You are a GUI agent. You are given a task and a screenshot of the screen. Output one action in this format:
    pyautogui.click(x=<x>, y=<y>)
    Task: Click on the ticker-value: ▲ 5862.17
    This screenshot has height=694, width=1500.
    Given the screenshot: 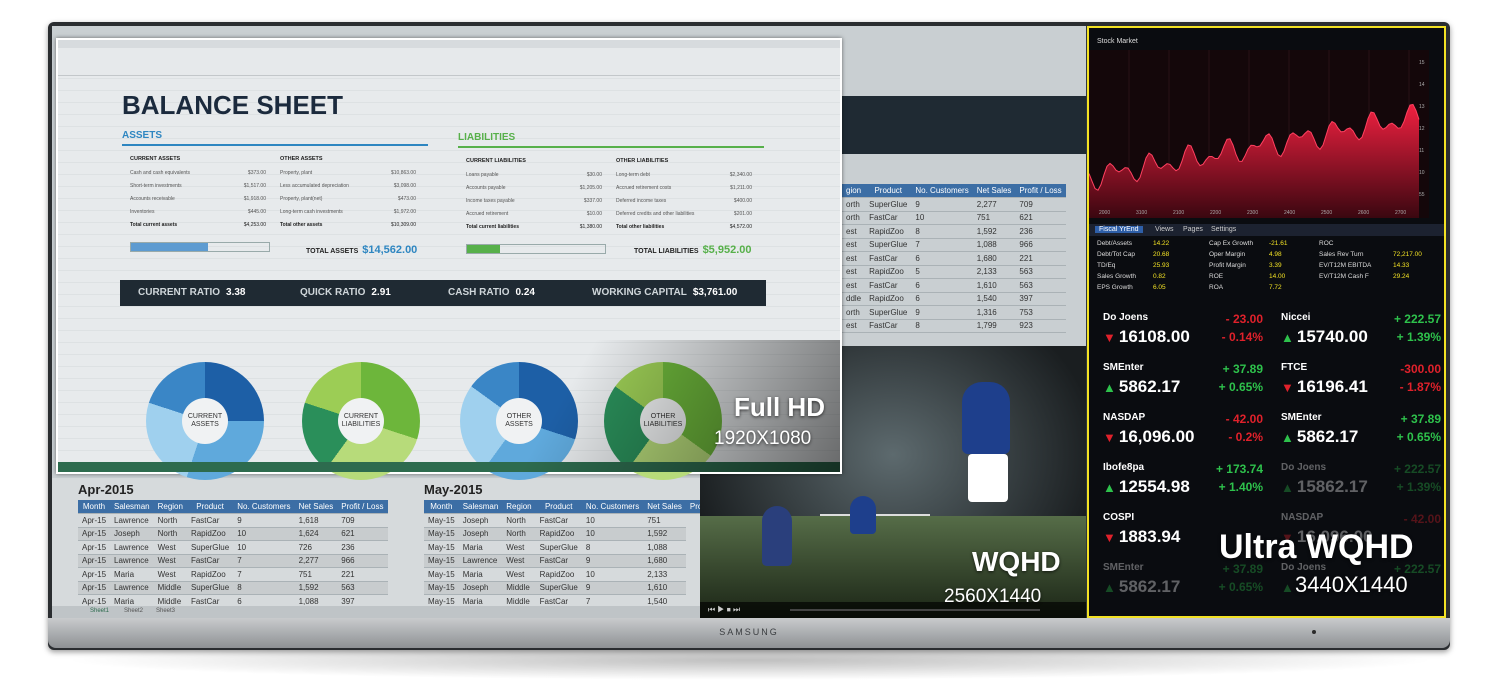 What is the action you would take?
    pyautogui.click(x=1320, y=436)
    